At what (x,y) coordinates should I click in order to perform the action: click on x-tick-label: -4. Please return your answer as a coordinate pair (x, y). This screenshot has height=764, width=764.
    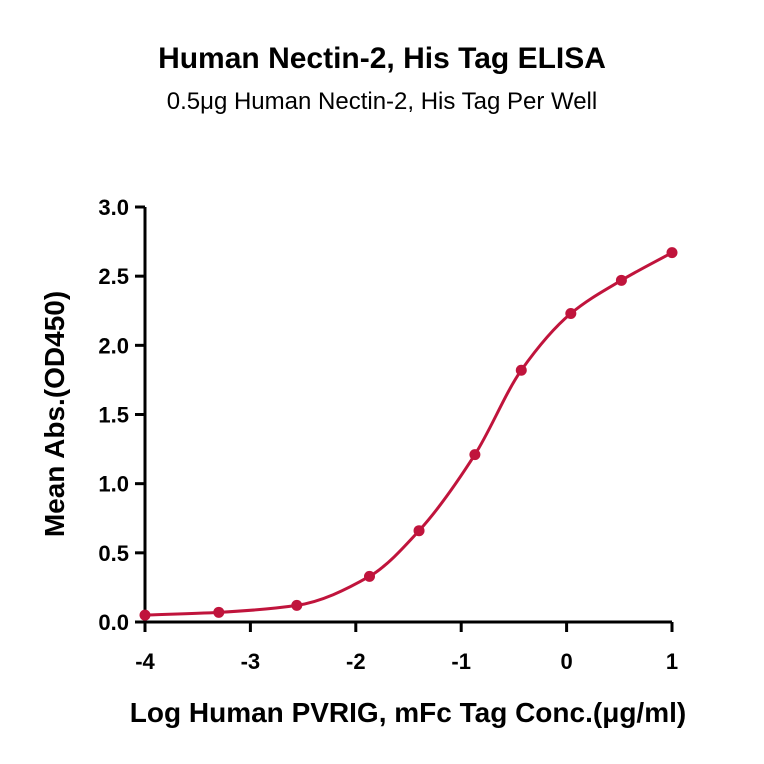
    Looking at the image, I should click on (145, 661).